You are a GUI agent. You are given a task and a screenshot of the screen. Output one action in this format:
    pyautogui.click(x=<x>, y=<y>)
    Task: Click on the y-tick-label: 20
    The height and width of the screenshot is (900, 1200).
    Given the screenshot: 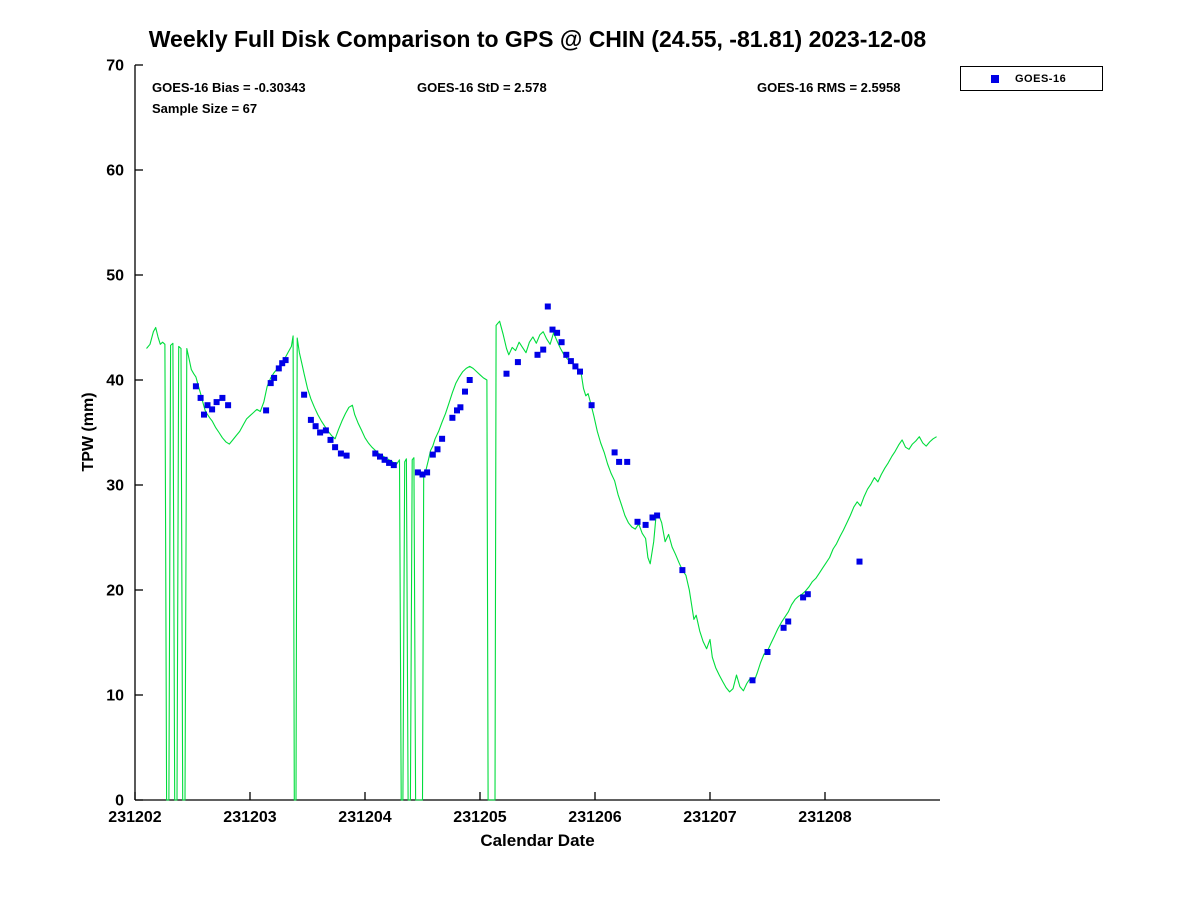 What is the action you would take?
    pyautogui.click(x=115, y=591)
    